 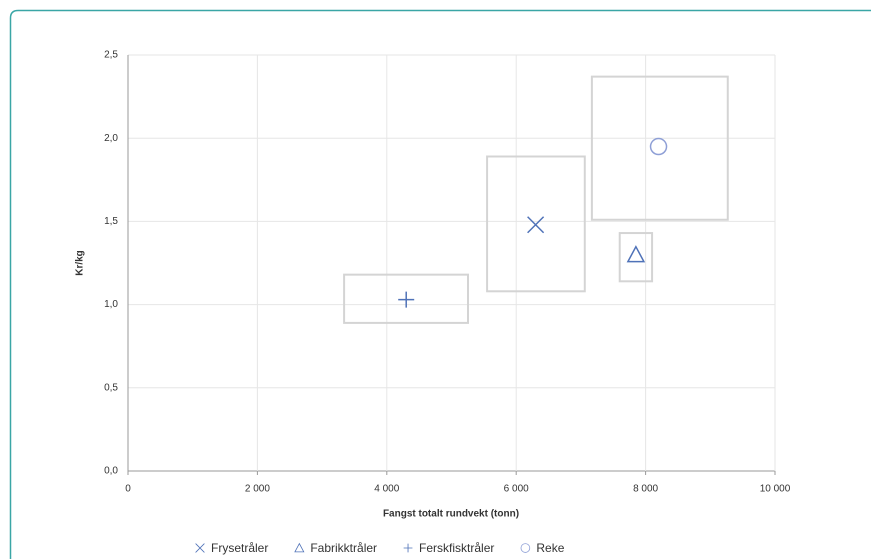 I want to click on x-axis-title: Fangst totalt rundvekt (tonn), so click(x=451, y=514).